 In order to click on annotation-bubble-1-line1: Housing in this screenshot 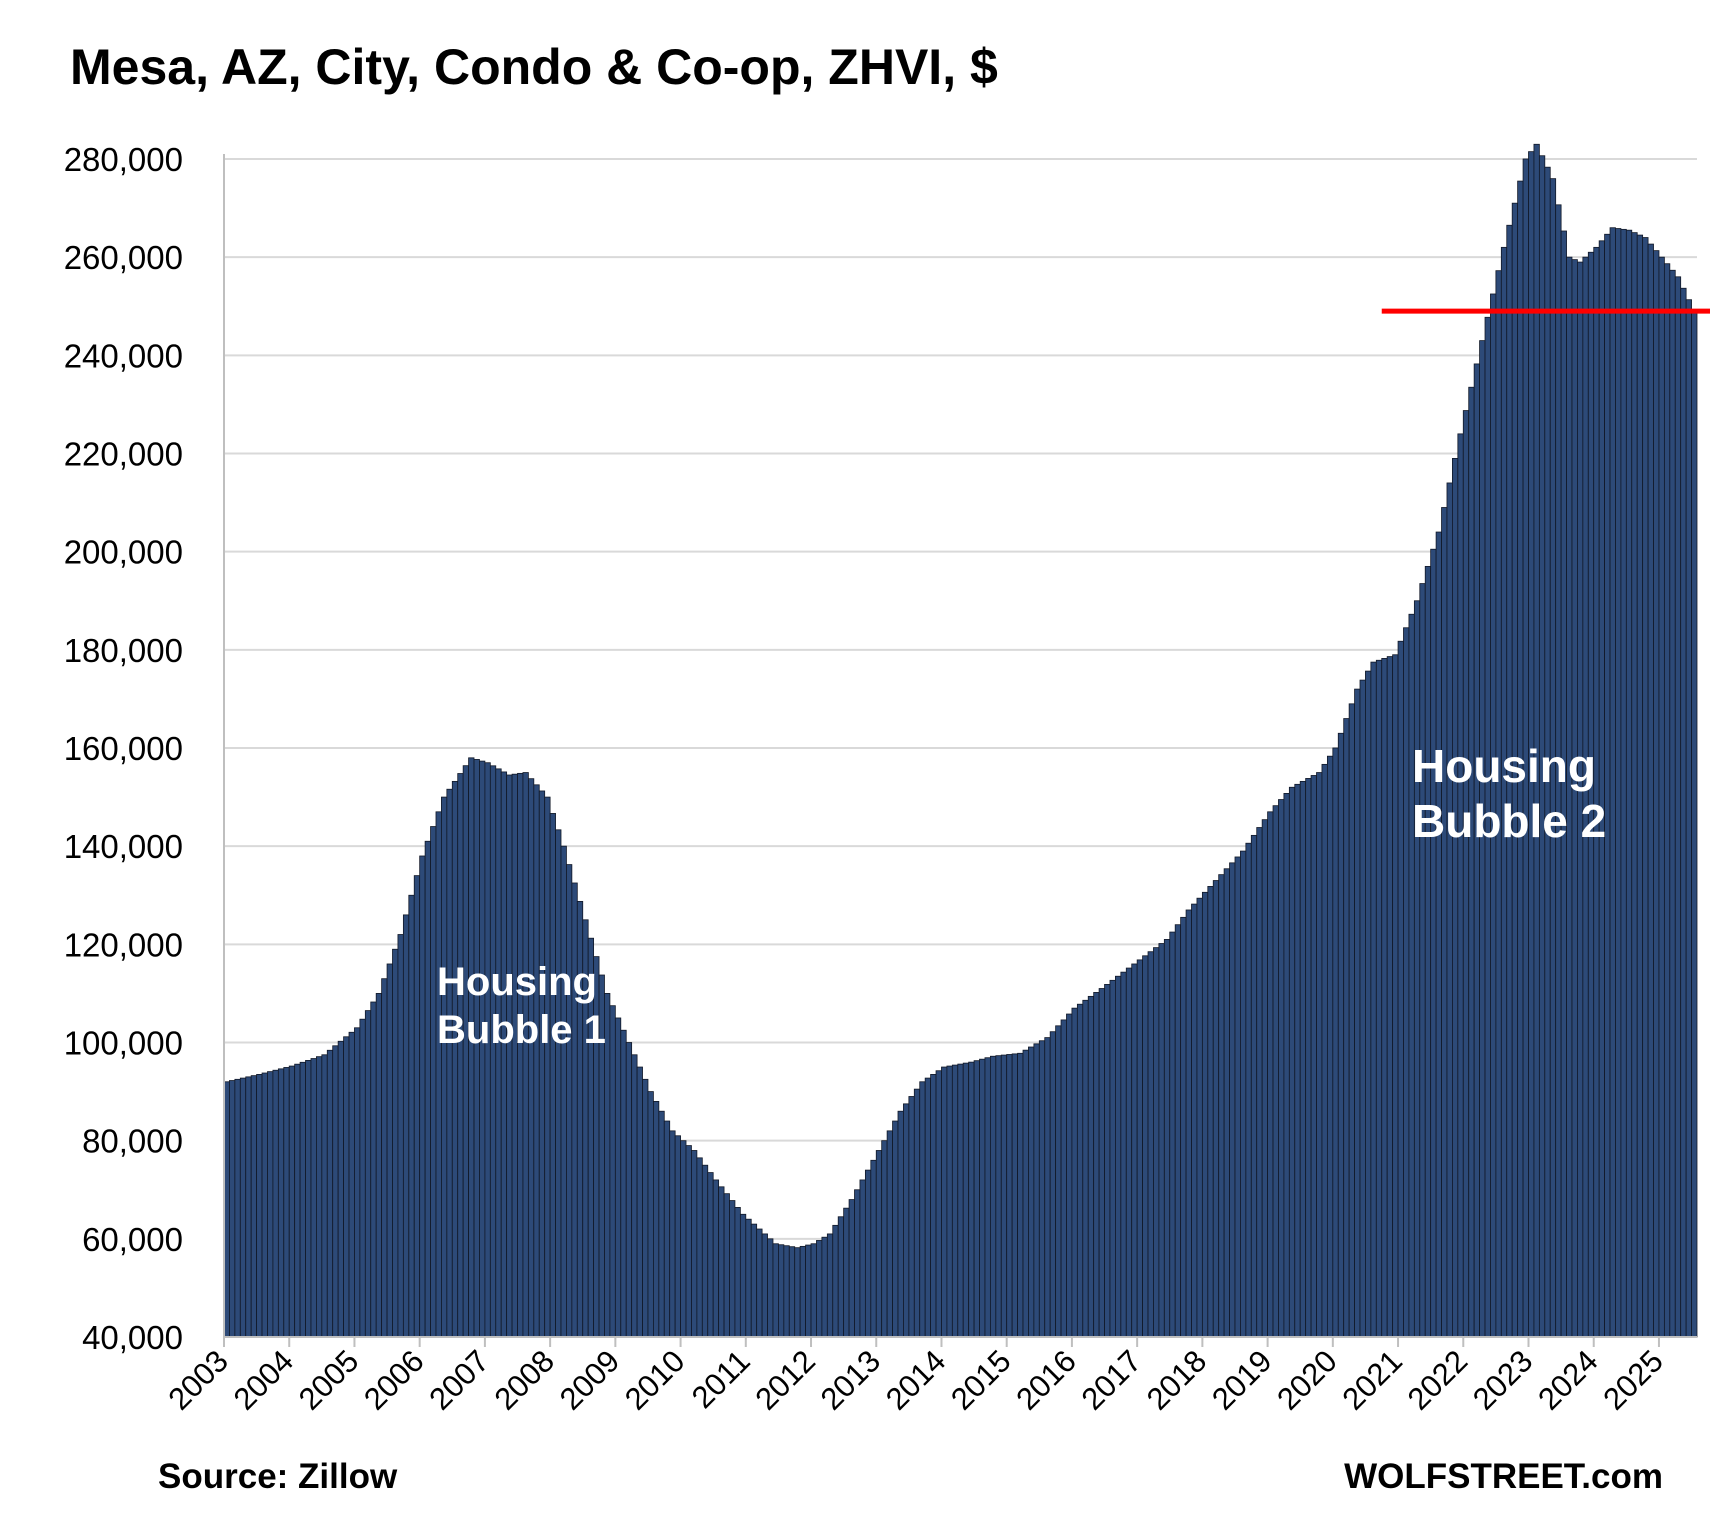, I will do `click(517, 982)`.